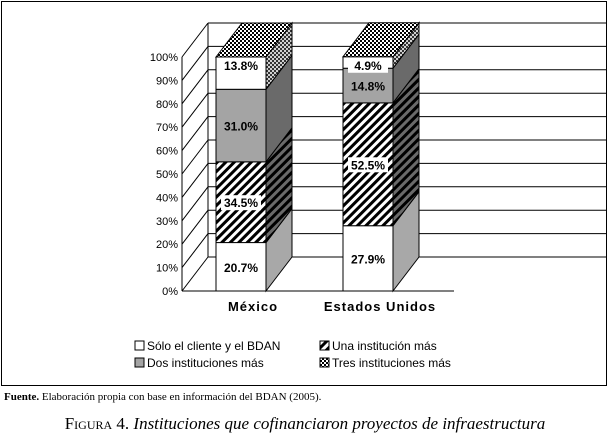  I want to click on y-tick-label: 0%, so click(170, 292).